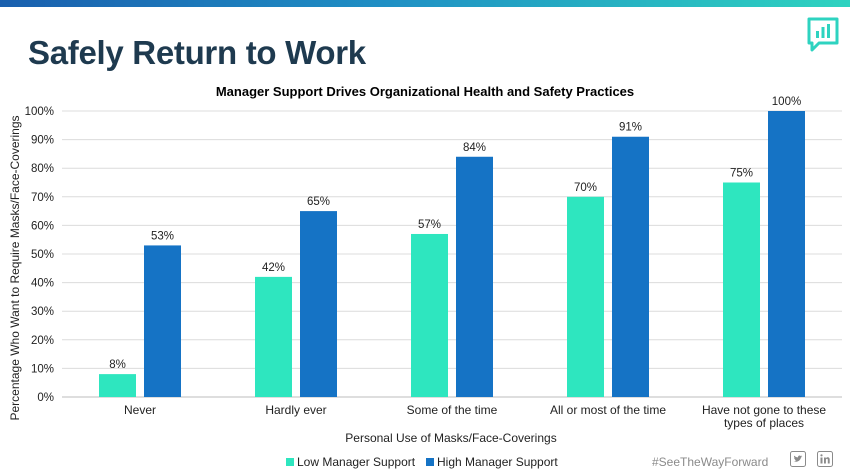 The image size is (850, 476). What do you see at coordinates (798, 459) in the screenshot?
I see `twitter-icon` at bounding box center [798, 459].